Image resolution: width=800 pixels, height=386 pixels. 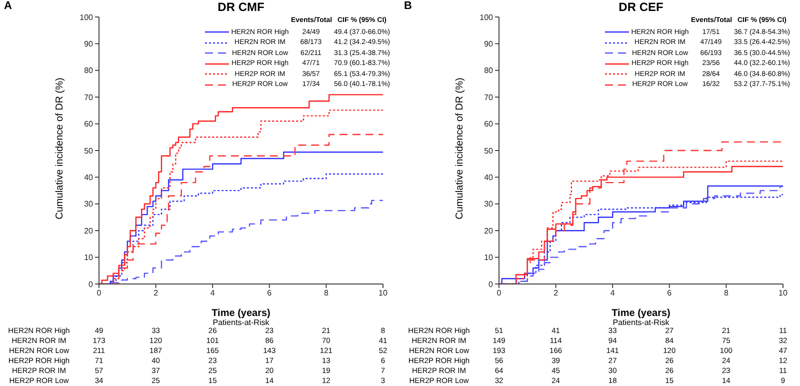 What do you see at coordinates (641, 7) in the screenshot?
I see `chart-title: DR CEF` at bounding box center [641, 7].